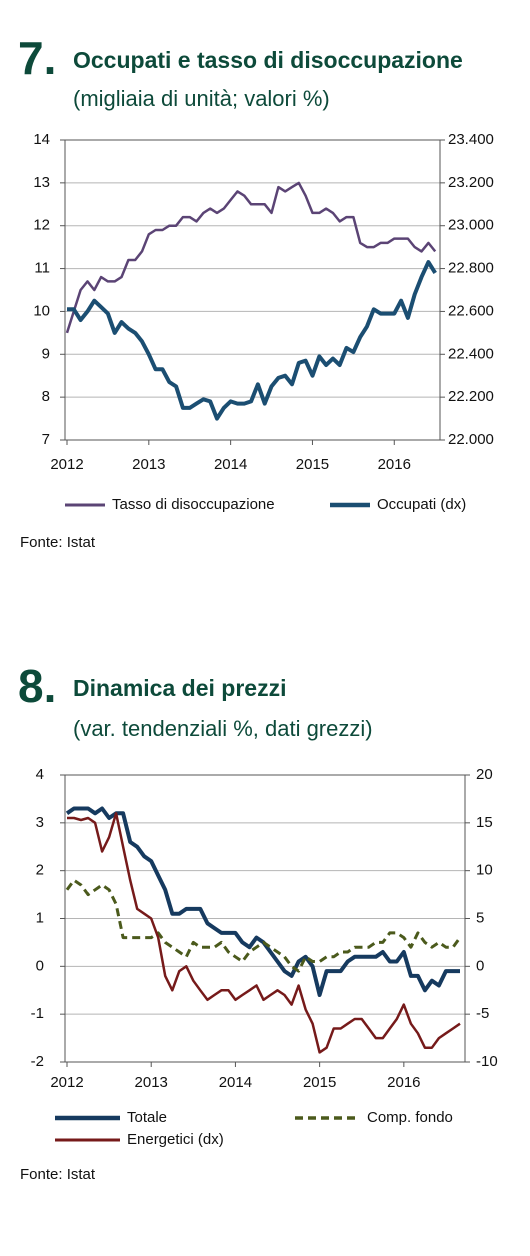 Image resolution: width=530 pixels, height=1256 pixels. Describe the element at coordinates (471, 225) in the screenshot. I see `y2-tick-label: 23.000` at that location.